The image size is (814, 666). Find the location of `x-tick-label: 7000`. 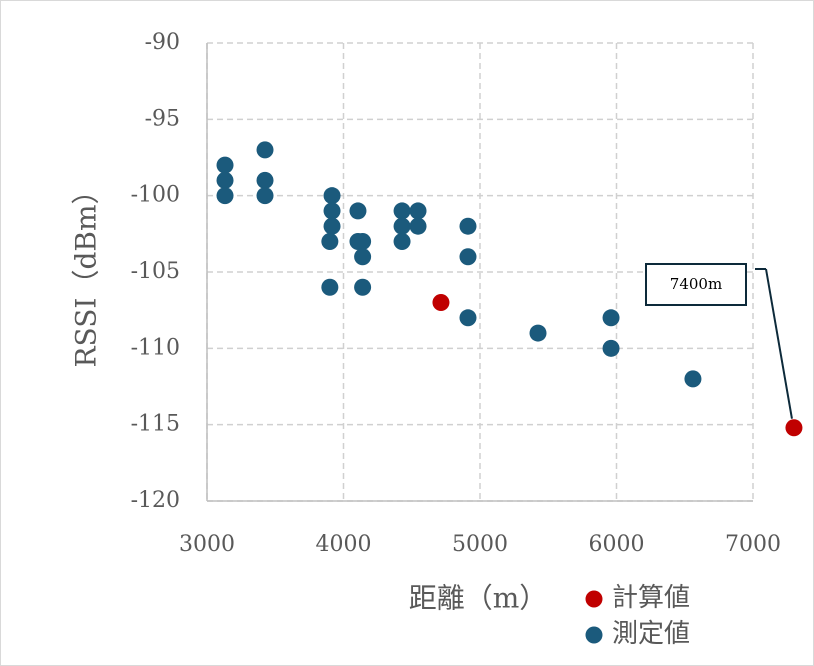

x-tick-label: 7000 is located at coordinates (753, 544).